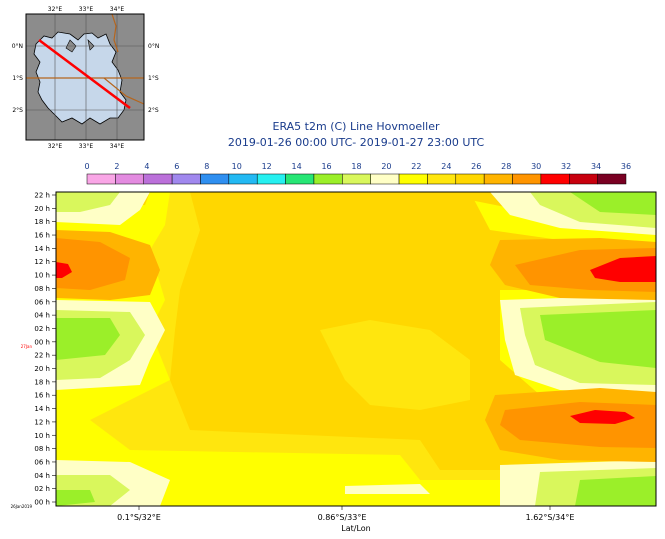  What do you see at coordinates (356, 126) in the screenshot?
I see `chart-title: ERA5 t2m (C) Line Hovmoeller` at bounding box center [356, 126].